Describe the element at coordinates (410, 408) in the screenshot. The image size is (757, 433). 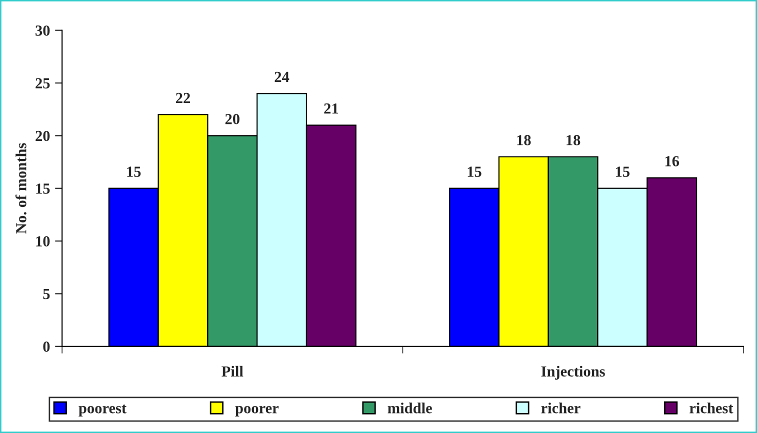
I see `legend-label: middle` at that location.